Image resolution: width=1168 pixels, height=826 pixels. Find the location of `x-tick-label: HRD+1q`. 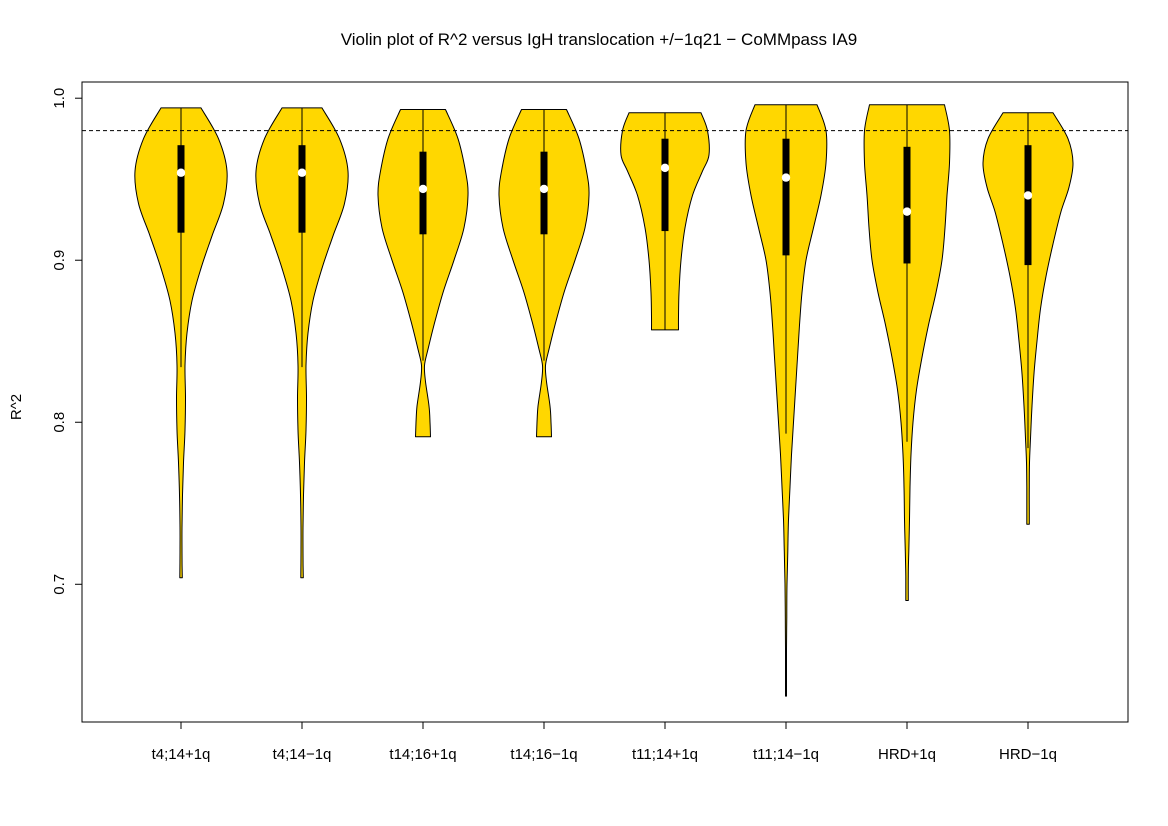

x-tick-label: HRD+1q is located at coordinates (907, 754).